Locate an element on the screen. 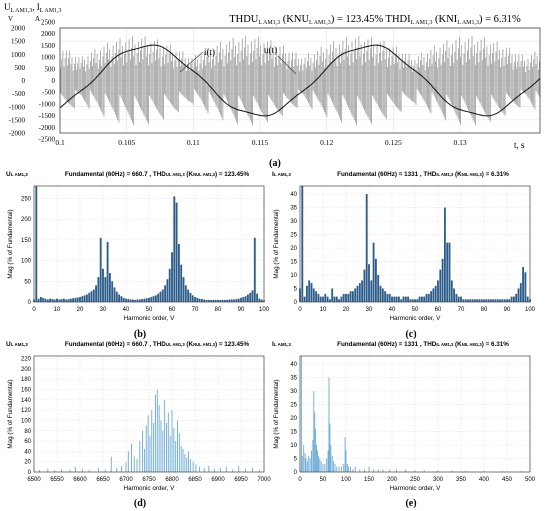  panel-a-xtick: 0.1 is located at coordinates (60, 142).